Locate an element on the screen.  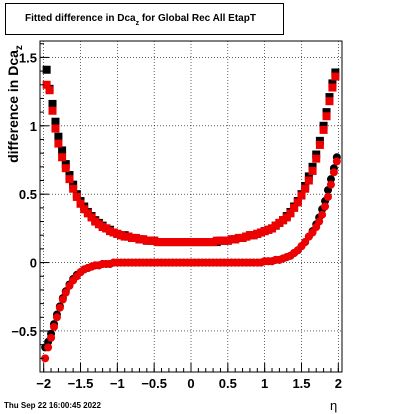
x-tick-label: 1.5 is located at coordinates (301, 383).